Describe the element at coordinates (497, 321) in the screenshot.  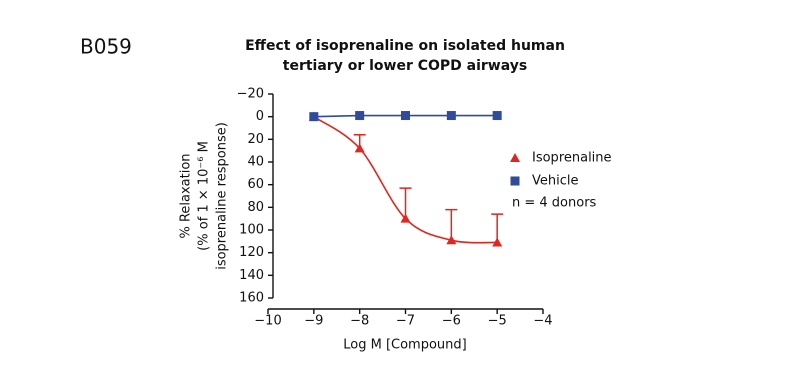
I see `x-tick-label: −5` at that location.